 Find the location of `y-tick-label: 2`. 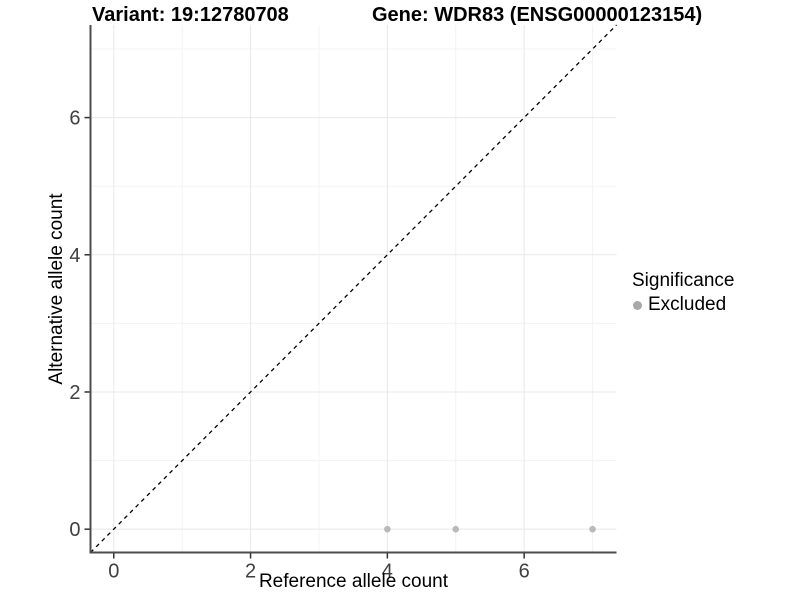

y-tick-label: 2 is located at coordinates (74, 393).